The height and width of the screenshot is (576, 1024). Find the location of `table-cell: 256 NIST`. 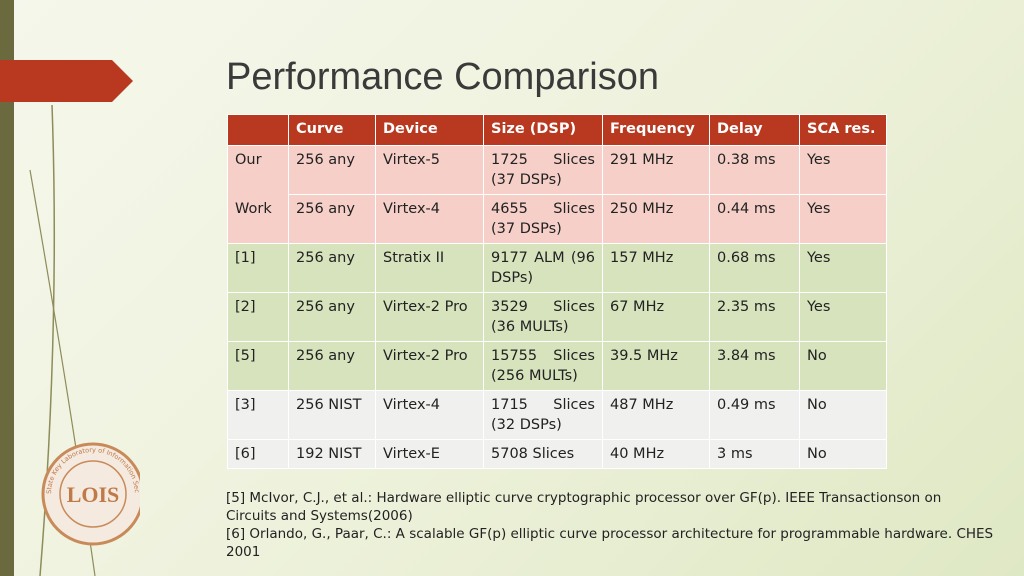

table-cell: 256 NIST is located at coordinates (332, 415).